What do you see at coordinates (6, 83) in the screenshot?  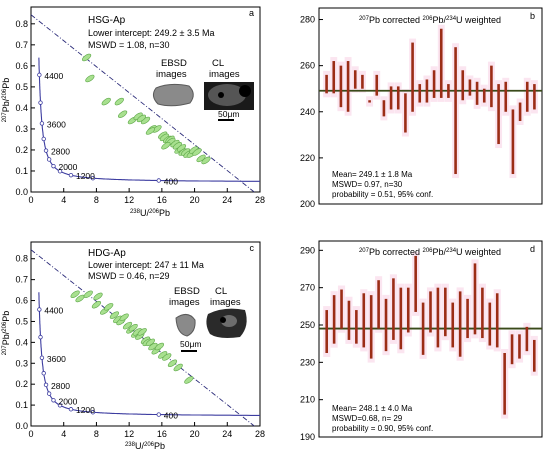 I see `panel-a-ylabel-pb2: Pb` at bounding box center [6, 83].